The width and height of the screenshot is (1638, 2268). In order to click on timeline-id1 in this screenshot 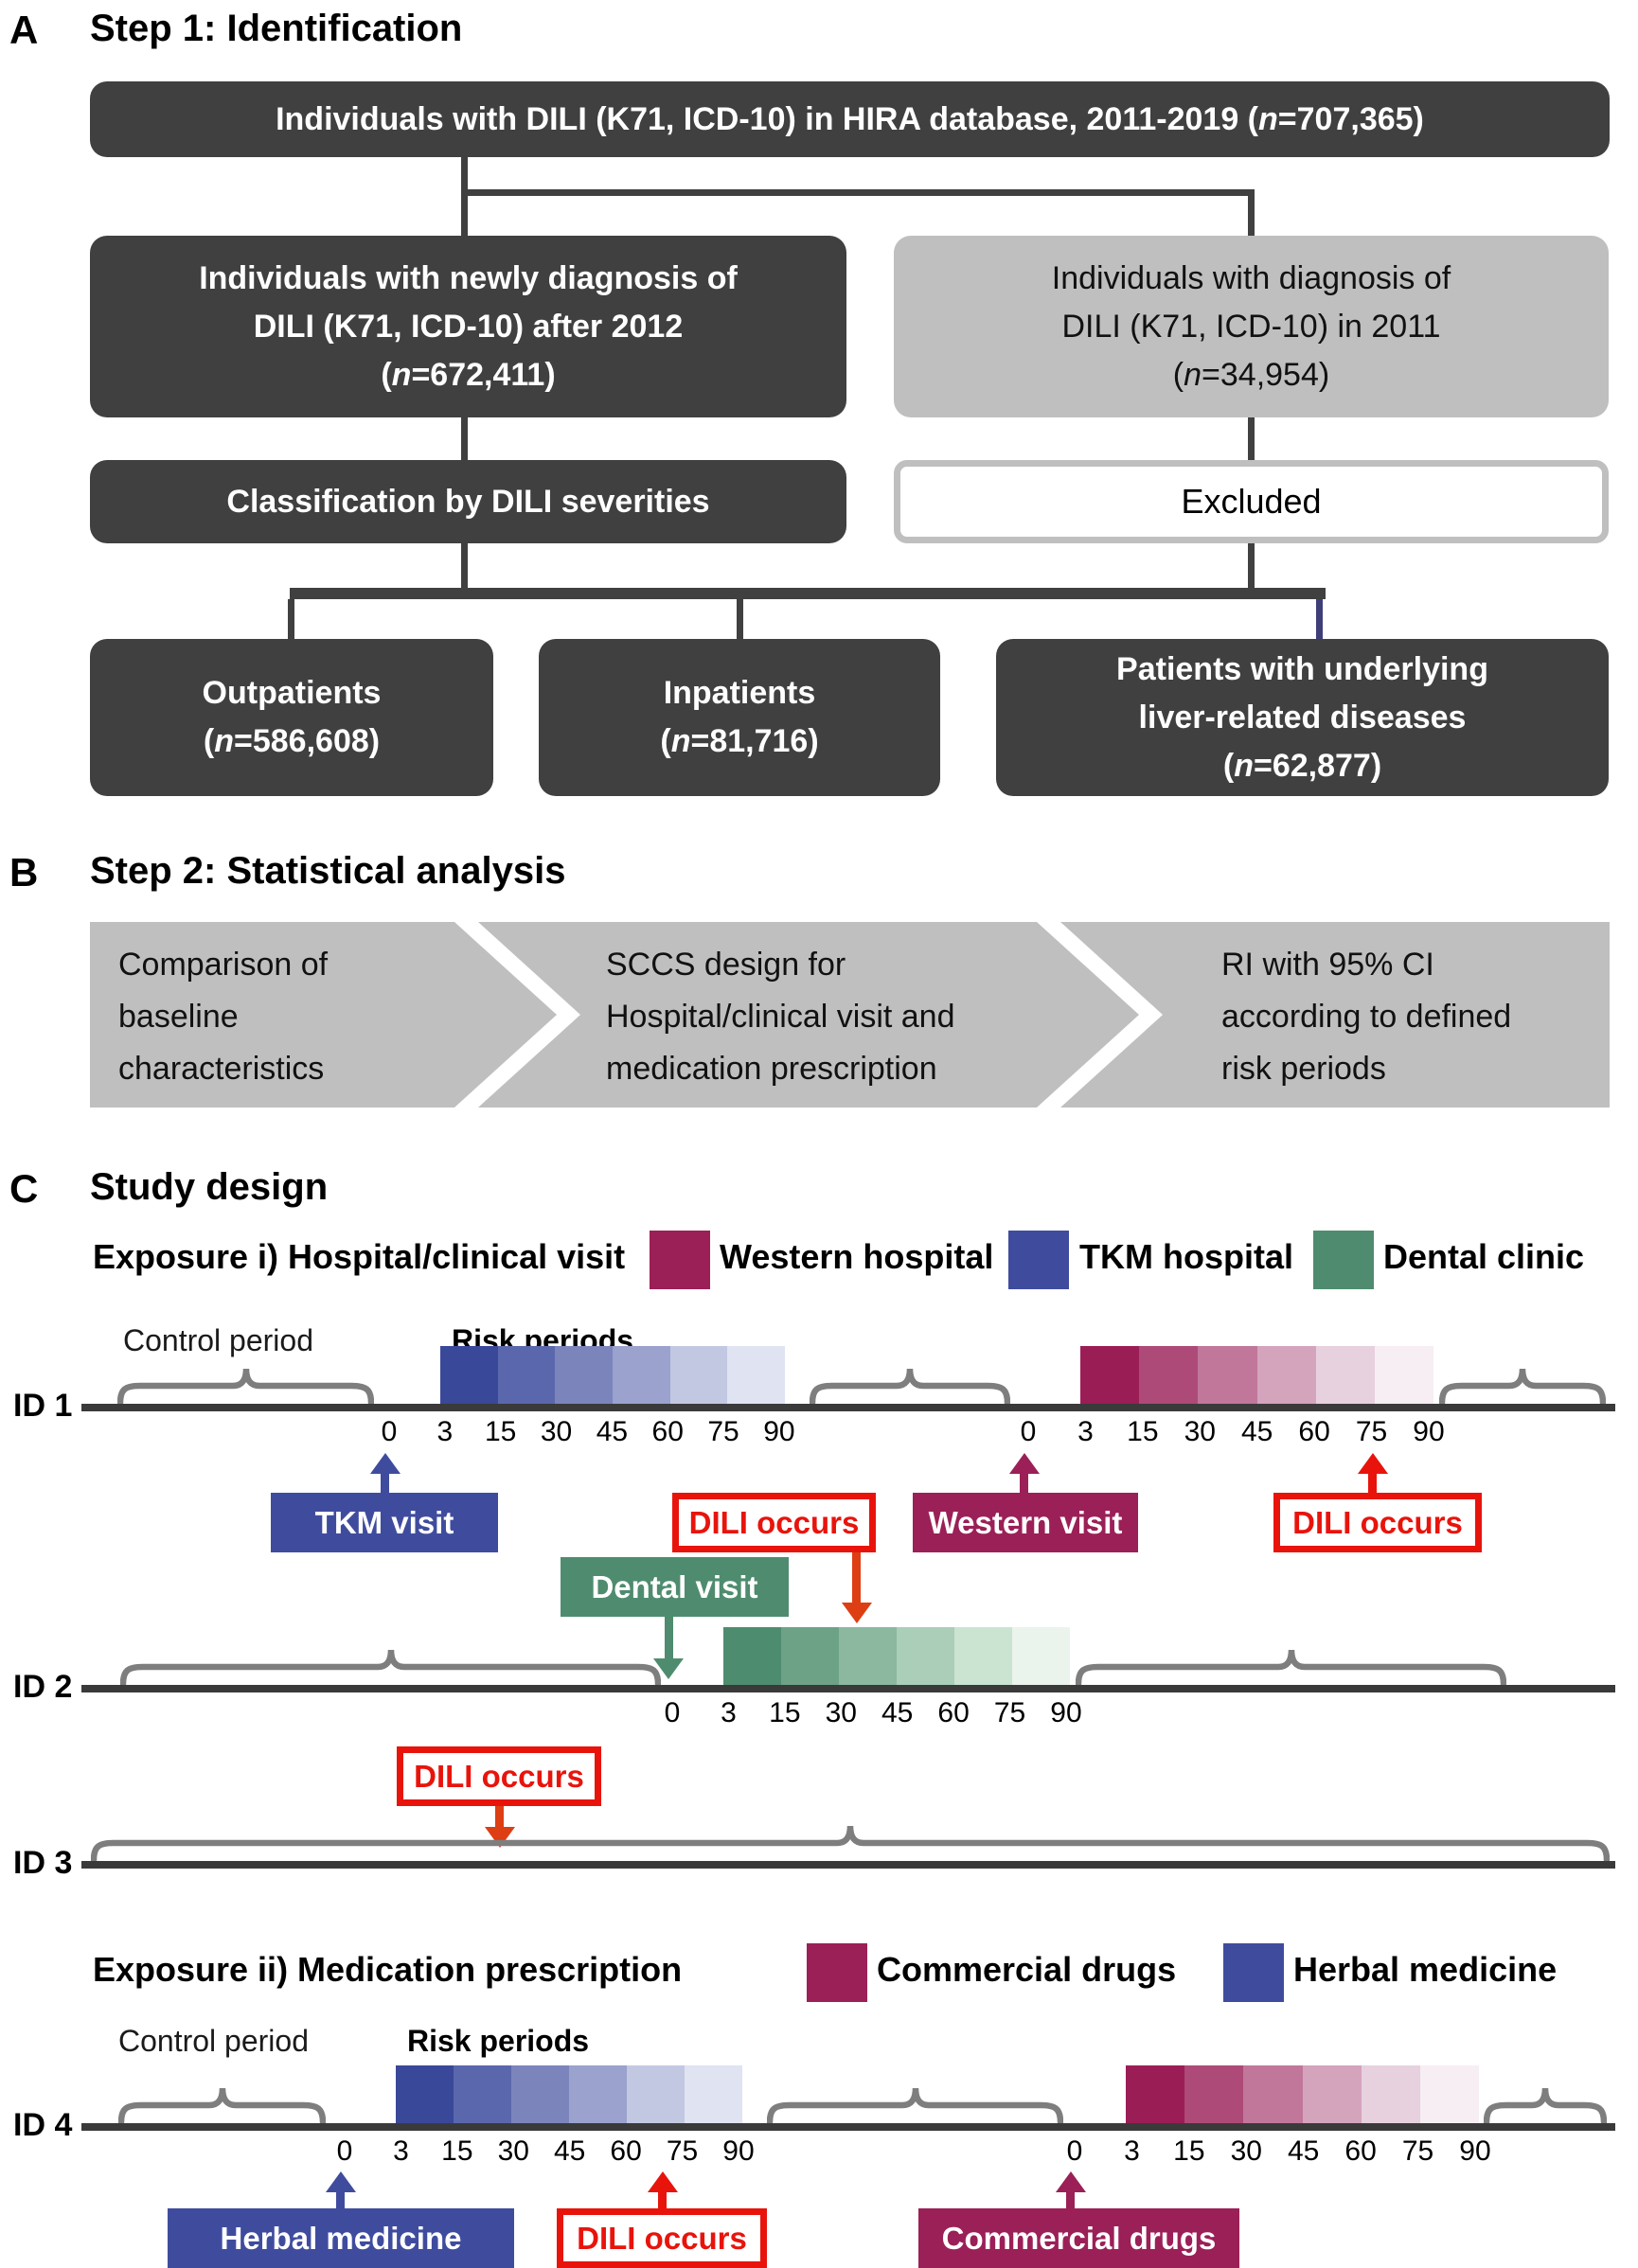, I will do `click(848, 1407)`.